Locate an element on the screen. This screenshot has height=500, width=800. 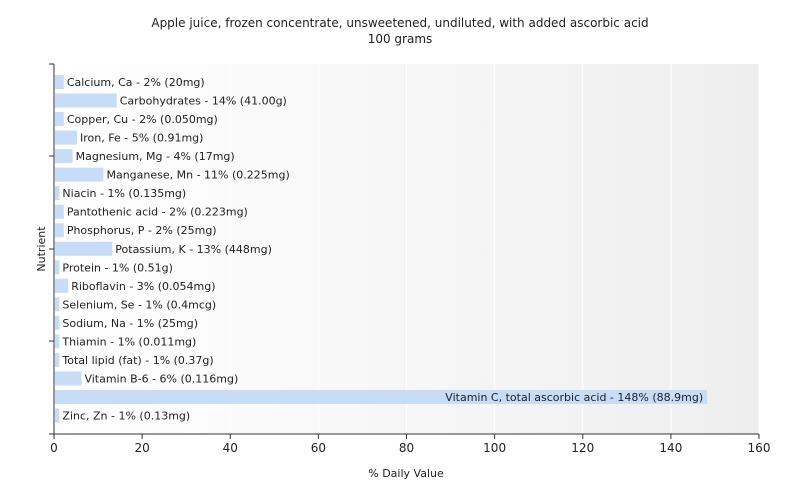
bar-label: Manganese, Mn - 11% (0.225mg) is located at coordinates (197, 175).